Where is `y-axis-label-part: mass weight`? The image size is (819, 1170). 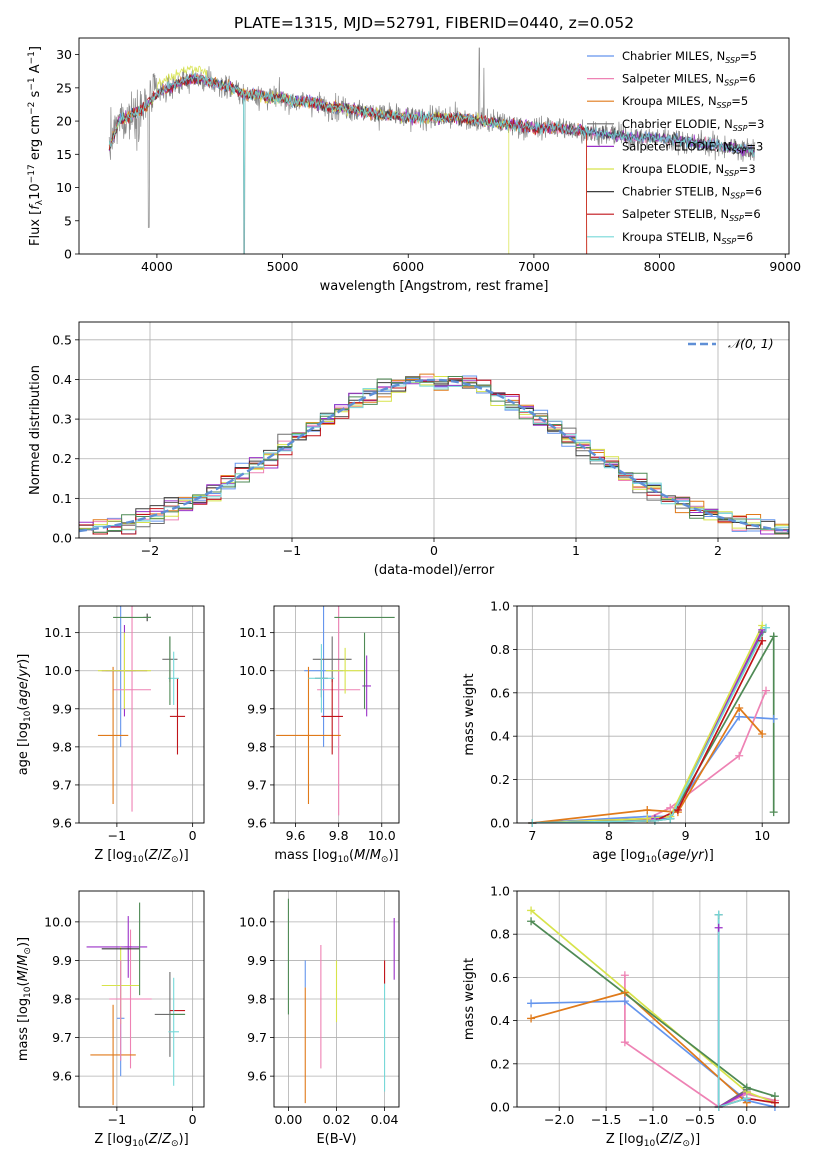
y-axis-label-part: mass weight is located at coordinates (469, 999).